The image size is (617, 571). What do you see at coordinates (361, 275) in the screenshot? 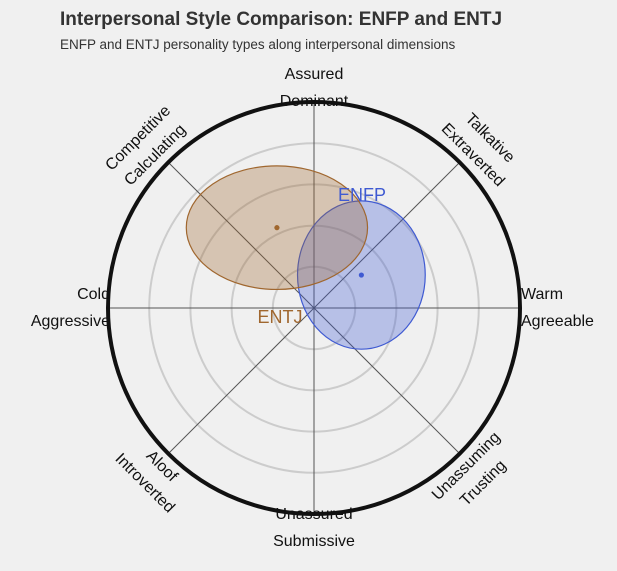
I see `series-center-enfp` at bounding box center [361, 275].